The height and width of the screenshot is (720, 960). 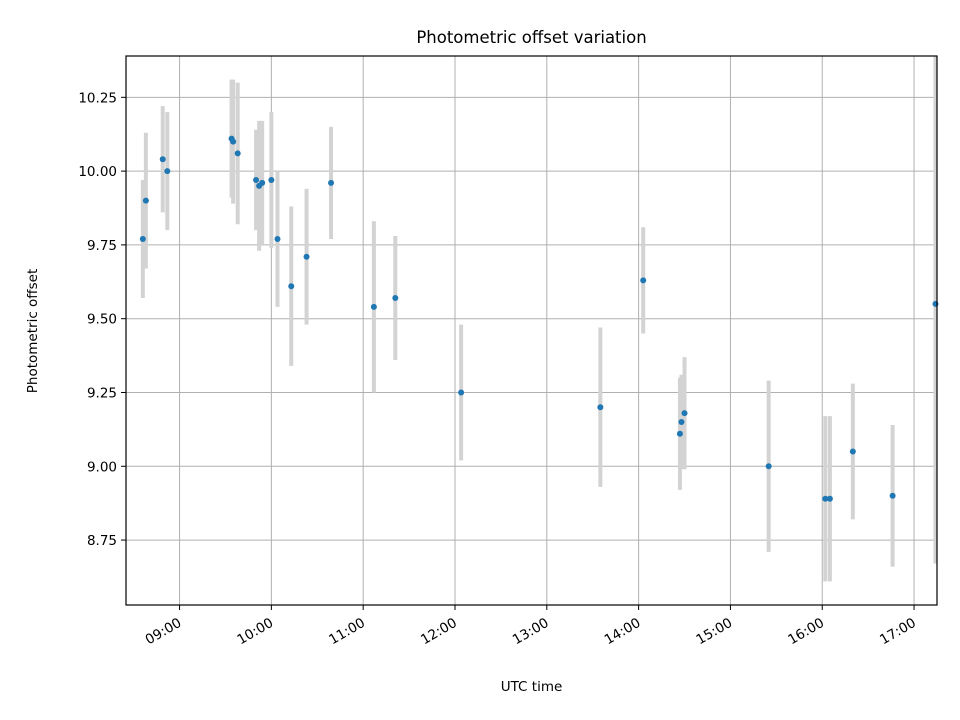 What do you see at coordinates (97, 172) in the screenshot?
I see `y-tick-label: 10.00` at bounding box center [97, 172].